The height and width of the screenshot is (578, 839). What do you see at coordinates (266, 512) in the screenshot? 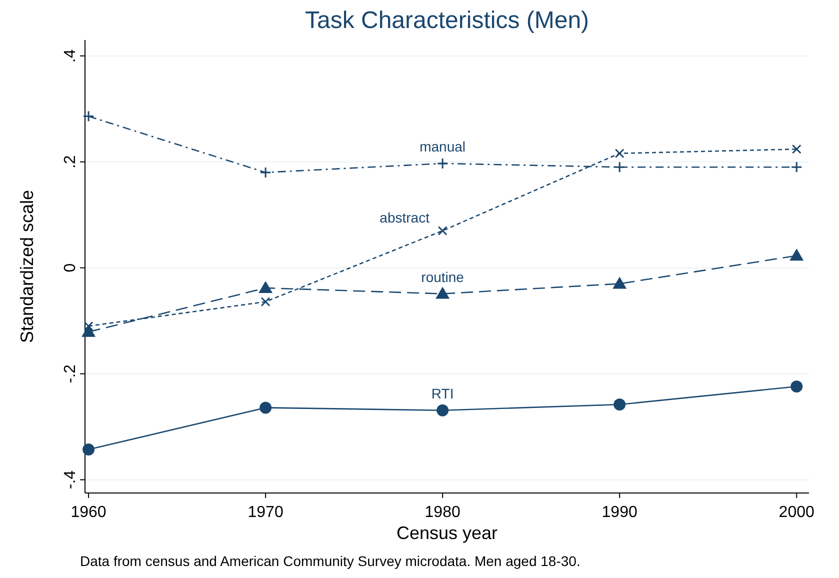
I see `x-tick-label: 1970` at bounding box center [266, 512].